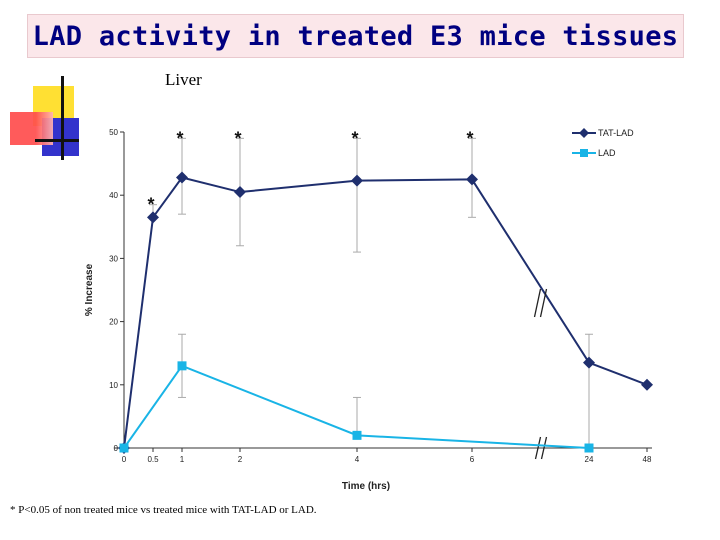 This screenshot has width=720, height=540. Describe the element at coordinates (124, 459) in the screenshot. I see `x-tick-label: 0` at that location.